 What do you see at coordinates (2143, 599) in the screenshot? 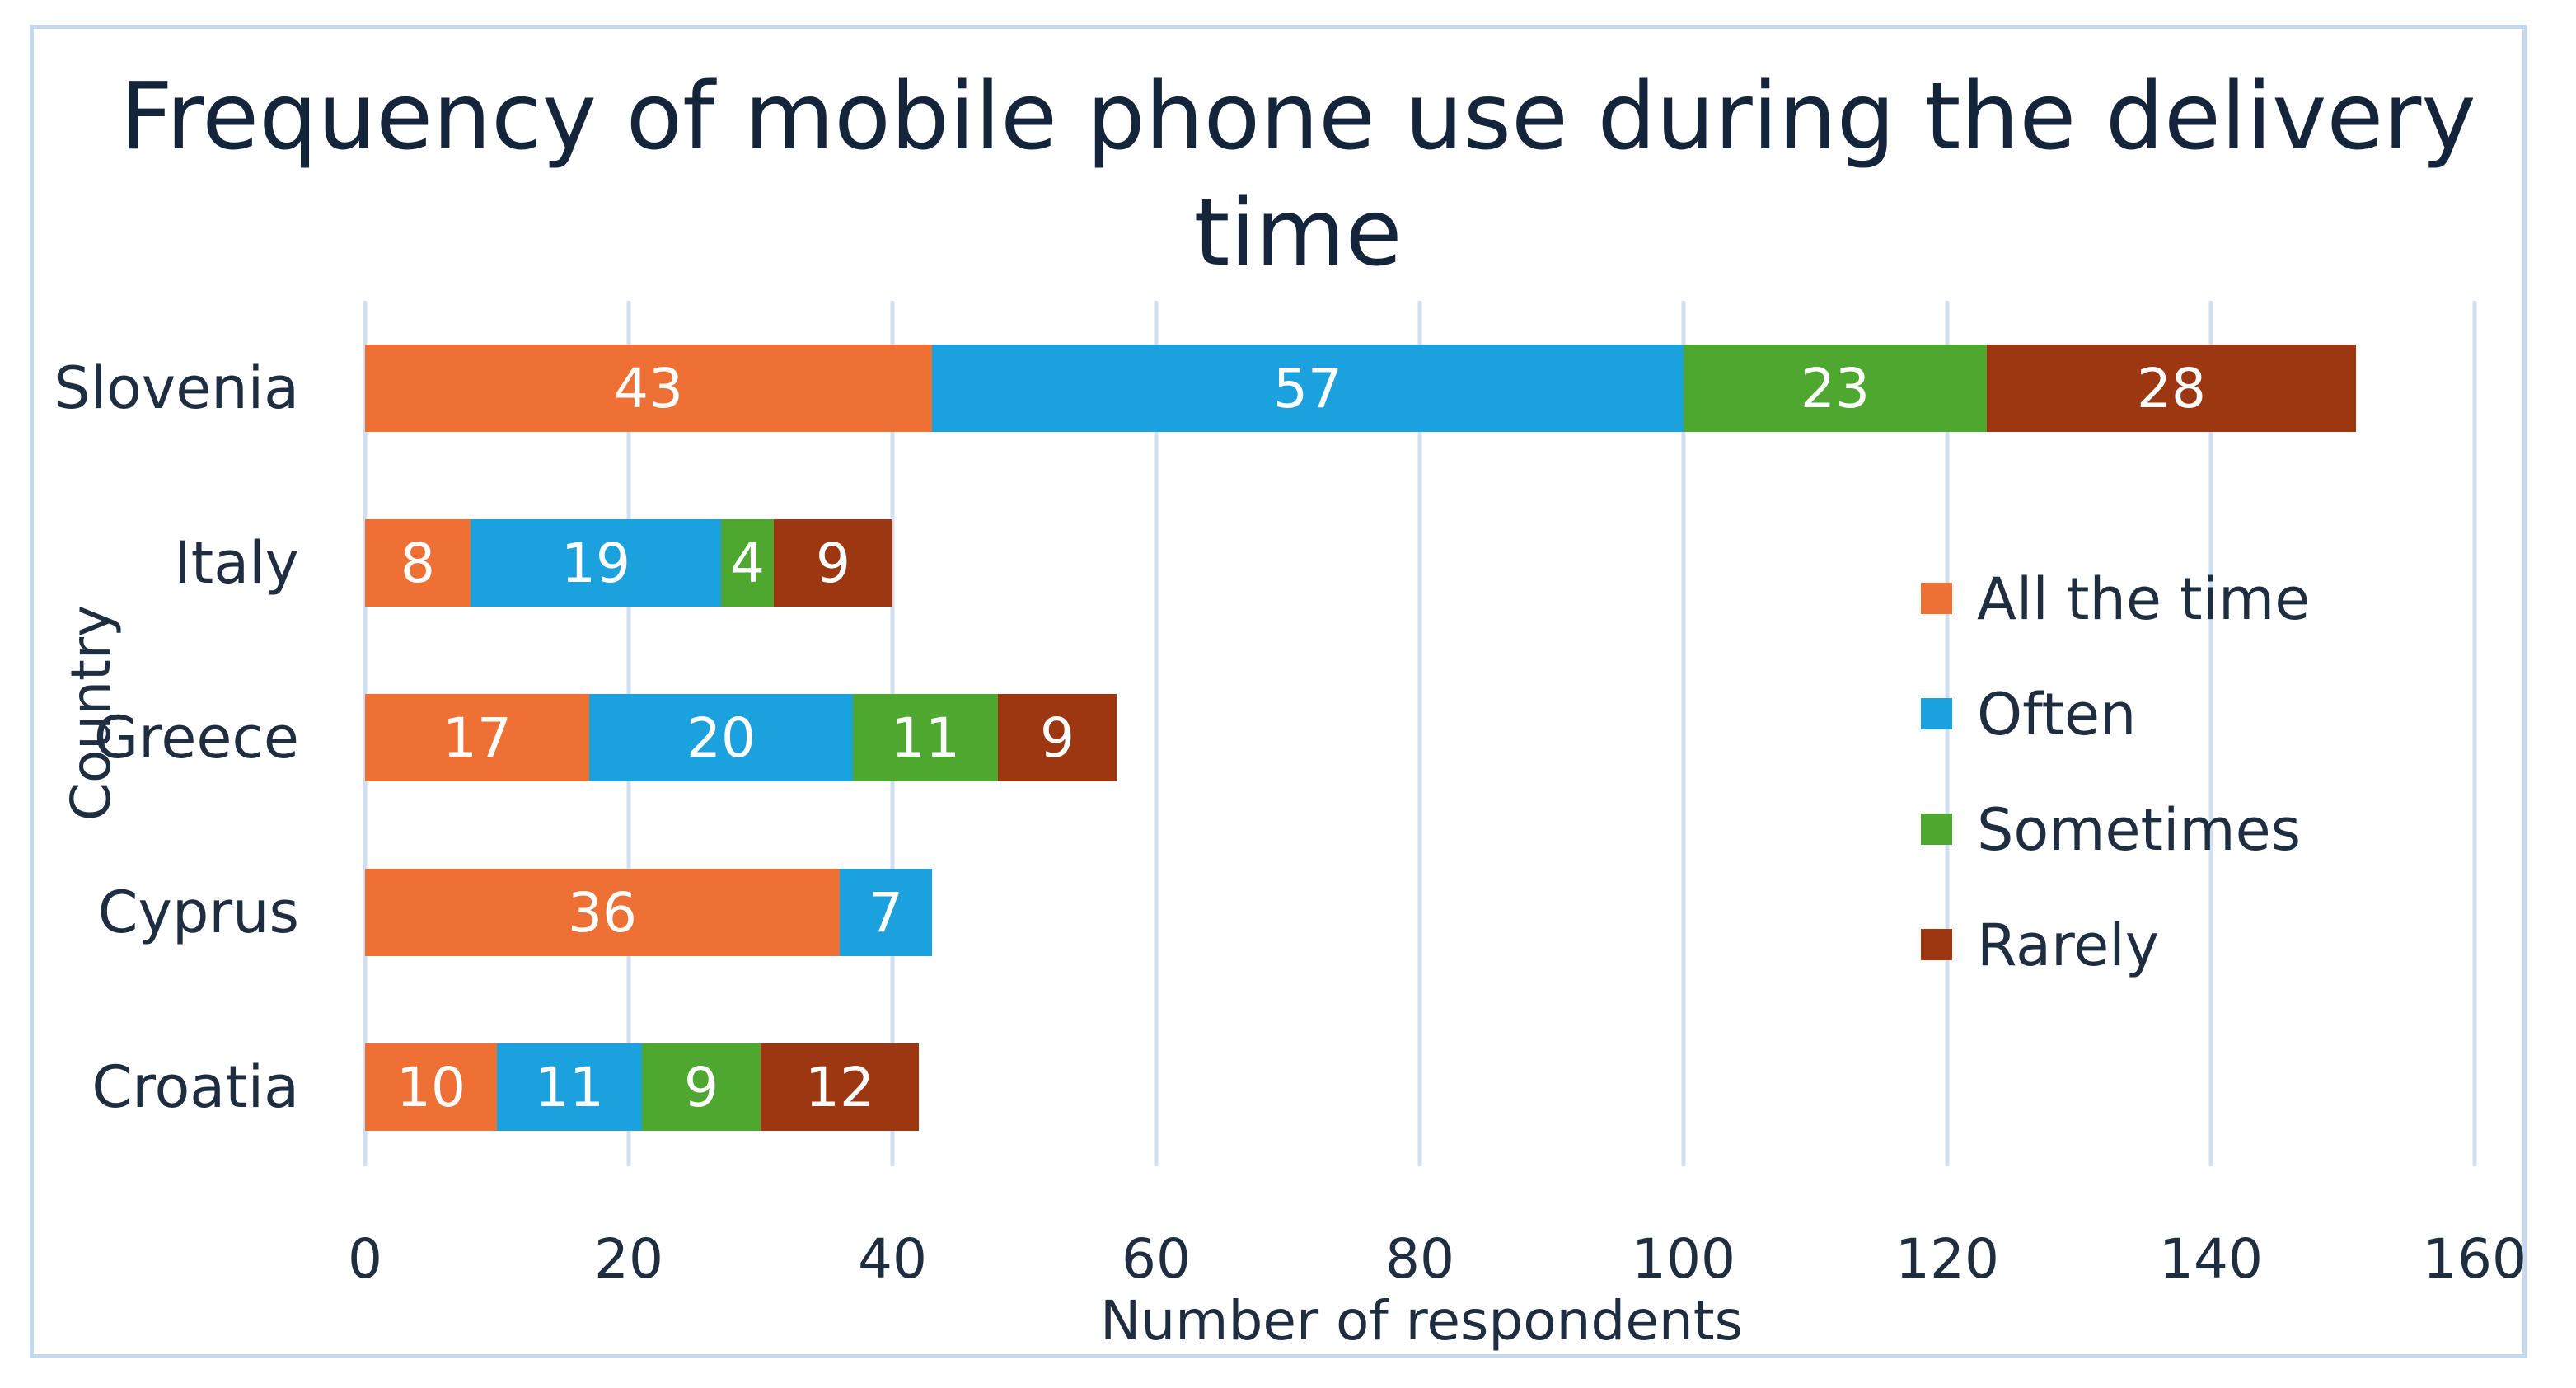
I see `legend-label-all-the-time: All the time` at bounding box center [2143, 599].